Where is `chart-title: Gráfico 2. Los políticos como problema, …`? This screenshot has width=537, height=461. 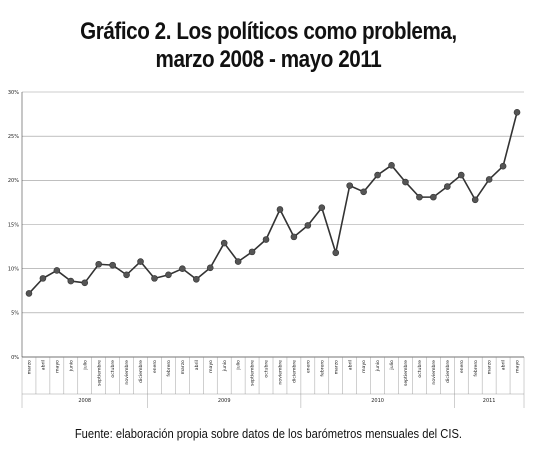
chart-title: Gráfico 2. Los políticos como problema, … is located at coordinates (269, 46).